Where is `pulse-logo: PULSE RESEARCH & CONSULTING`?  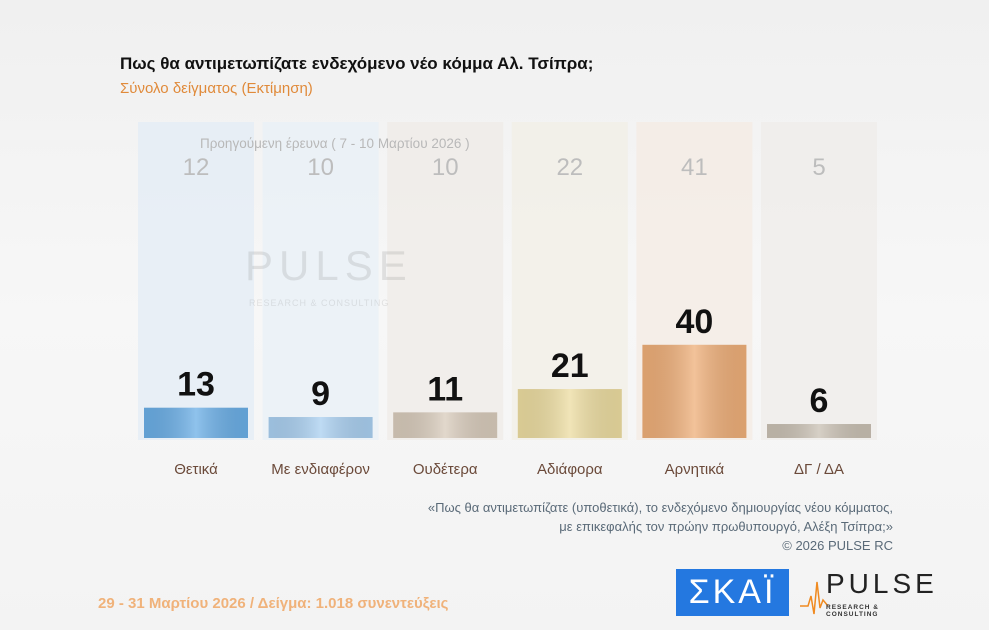 pulse-logo: PULSE RESEARCH & CONSULTING is located at coordinates (867, 593).